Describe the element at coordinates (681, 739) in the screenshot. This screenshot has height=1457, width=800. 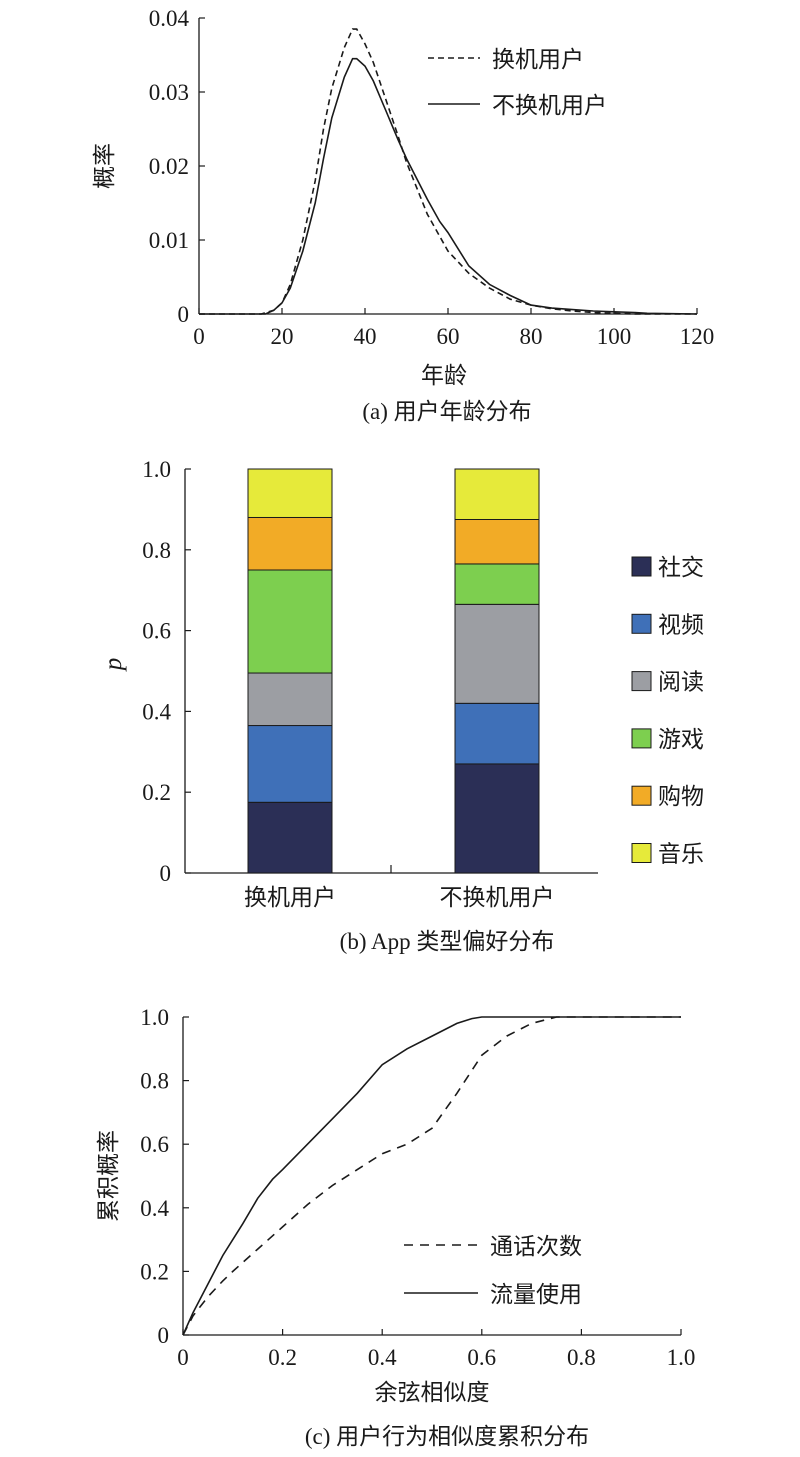
I see `chart-b-legend-label: 游戏` at that location.